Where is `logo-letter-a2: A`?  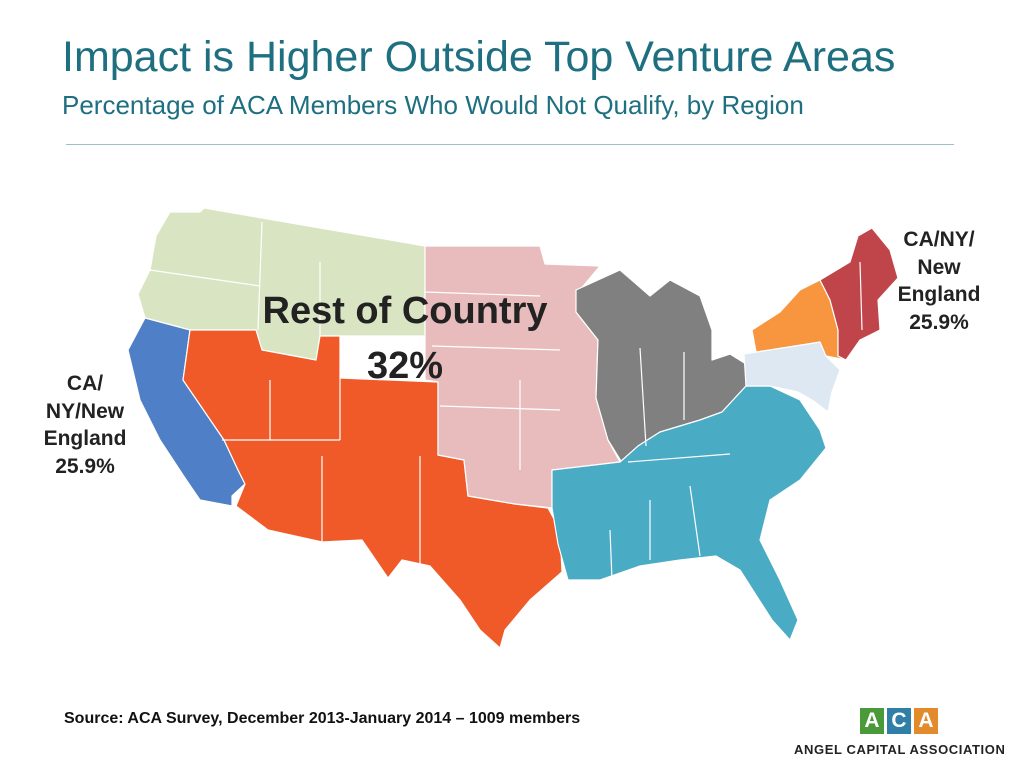 logo-letter-a2: A is located at coordinates (926, 721).